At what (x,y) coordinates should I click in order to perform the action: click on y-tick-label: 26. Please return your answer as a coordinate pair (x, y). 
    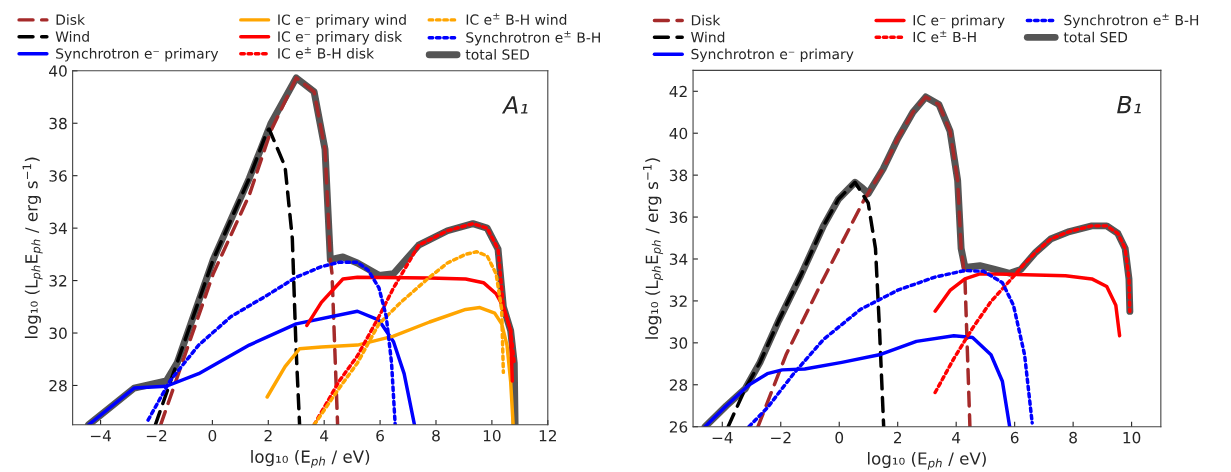
    Looking at the image, I should click on (678, 427).